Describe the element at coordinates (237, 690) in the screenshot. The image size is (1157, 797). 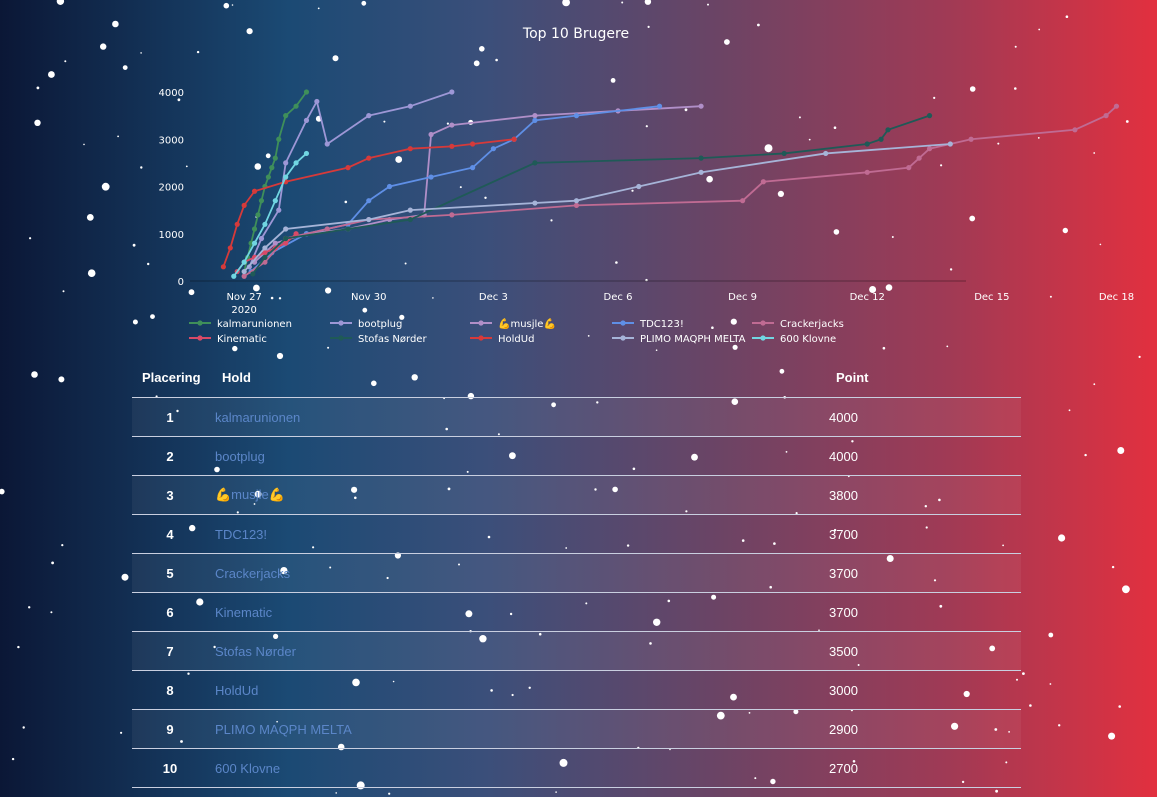
I see `team-link: HoldUd` at that location.